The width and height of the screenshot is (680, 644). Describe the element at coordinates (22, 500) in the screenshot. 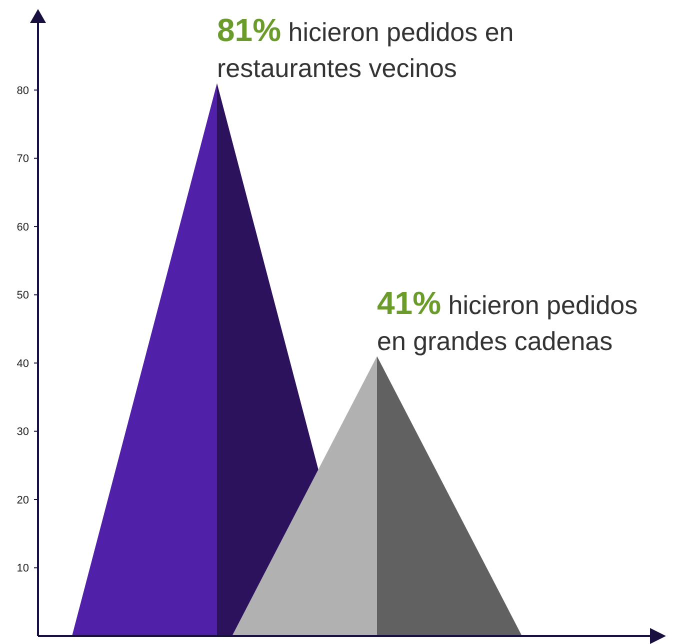

I see `y-tick-label: 20` at that location.